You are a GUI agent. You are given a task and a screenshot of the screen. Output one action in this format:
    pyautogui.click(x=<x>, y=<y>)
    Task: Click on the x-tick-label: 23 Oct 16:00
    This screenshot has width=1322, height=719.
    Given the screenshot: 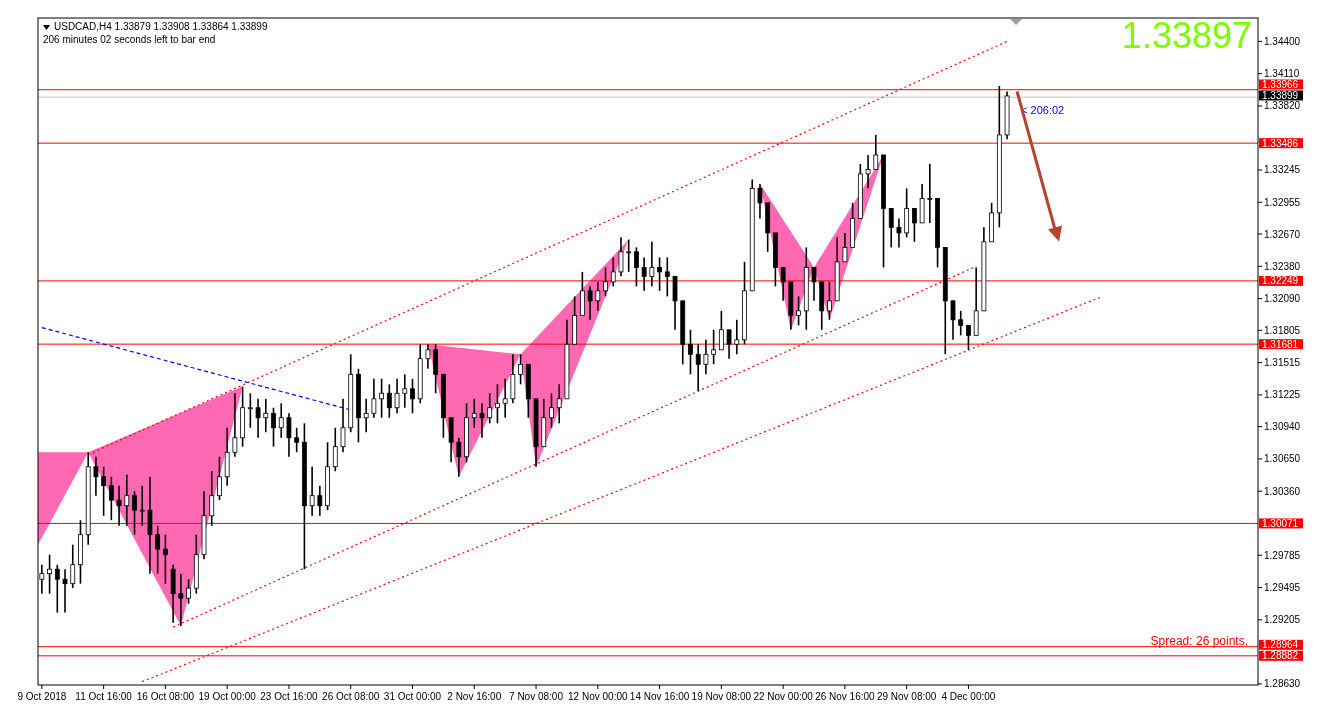 What is the action you would take?
    pyautogui.click(x=289, y=696)
    